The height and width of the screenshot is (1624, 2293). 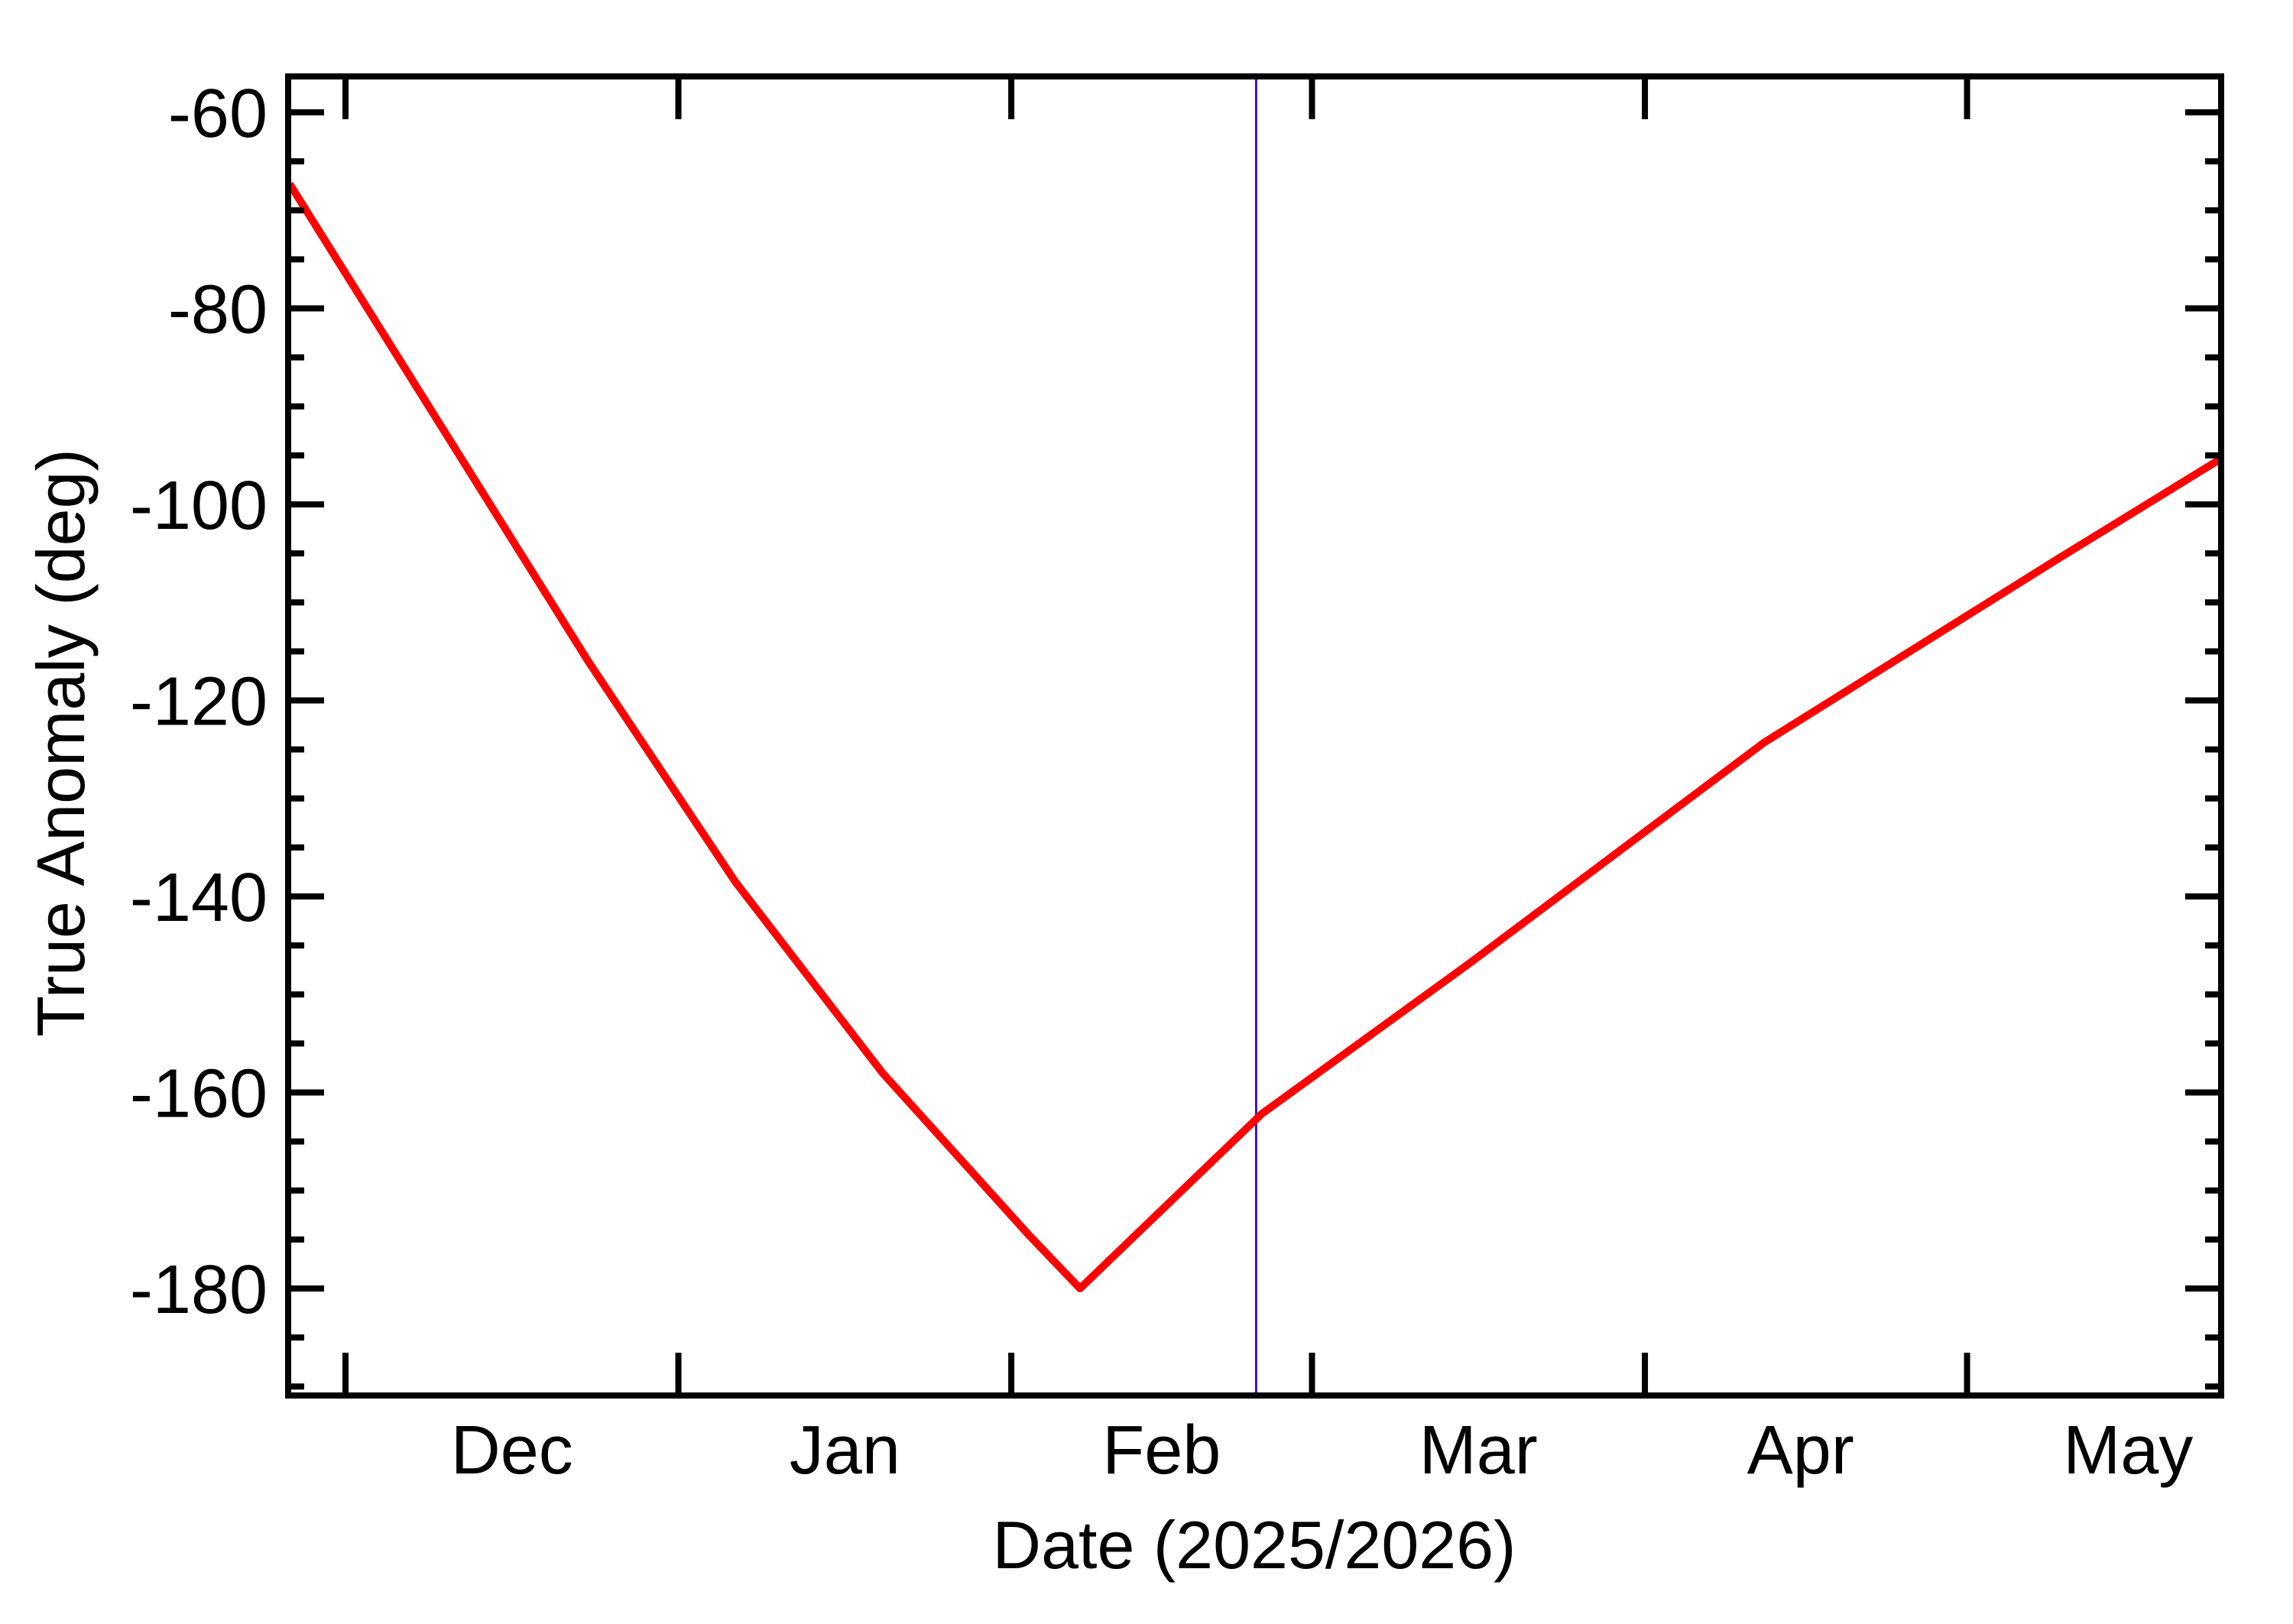 I want to click on x-tick-label: Jan, so click(x=845, y=1450).